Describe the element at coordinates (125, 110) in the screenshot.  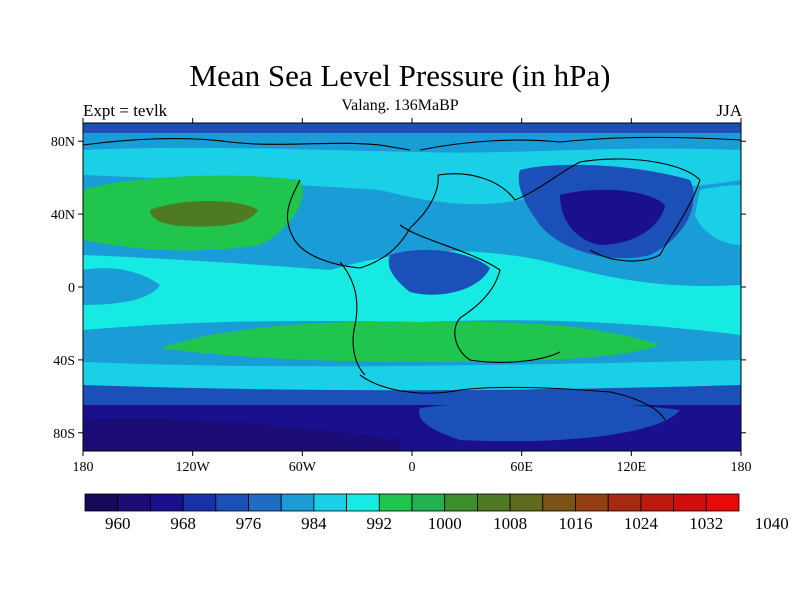
I see `experiment-label: Expt = tevlk` at that location.